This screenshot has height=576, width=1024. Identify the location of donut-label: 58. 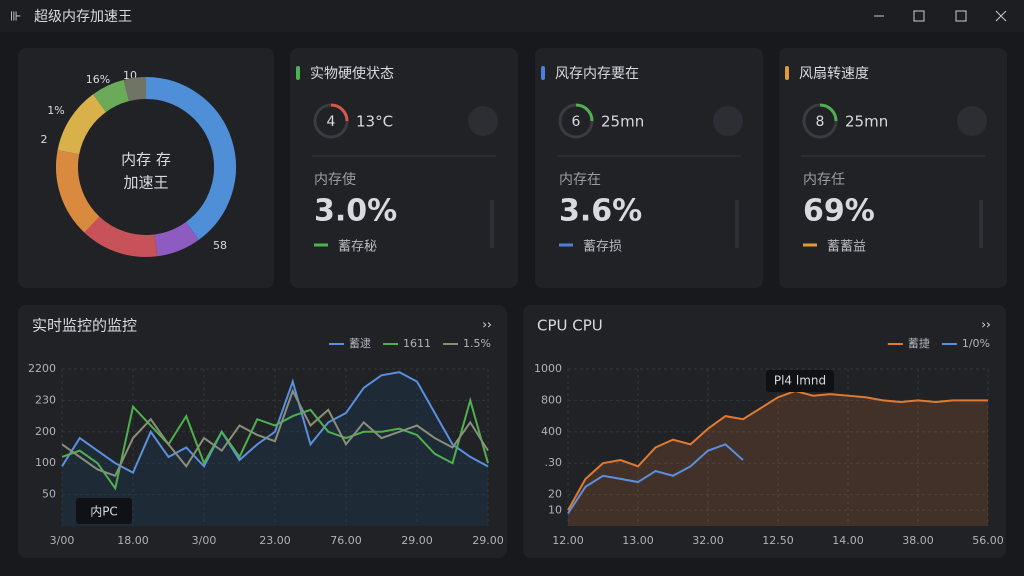
(220, 245).